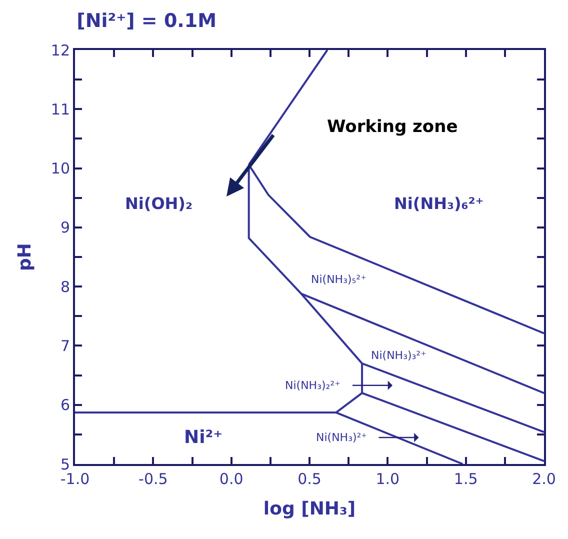 The image size is (568, 539). I want to click on annotation: Ni(NH₃)₅²⁺, so click(339, 279).